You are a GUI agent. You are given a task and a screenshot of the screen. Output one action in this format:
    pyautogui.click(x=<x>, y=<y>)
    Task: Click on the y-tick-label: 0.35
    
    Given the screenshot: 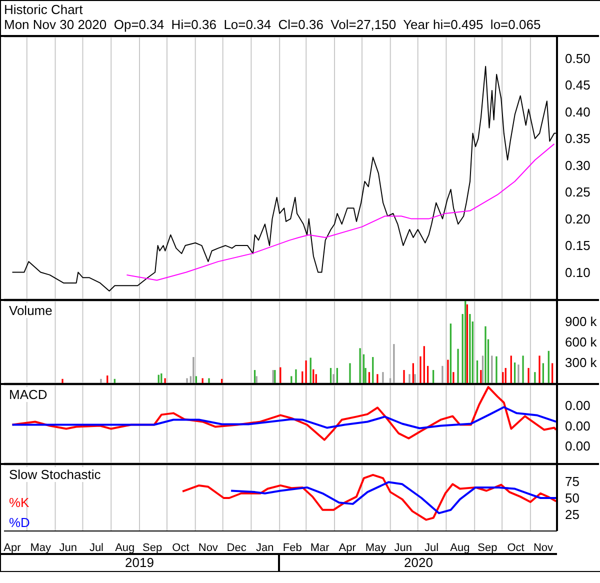 What is the action you would take?
    pyautogui.click(x=577, y=138)
    